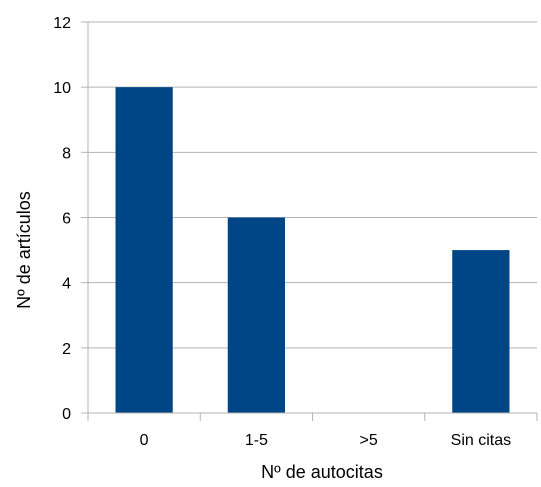 The height and width of the screenshot is (487, 541). Describe the element at coordinates (66, 153) in the screenshot. I see `y-tick-label: 8` at that location.